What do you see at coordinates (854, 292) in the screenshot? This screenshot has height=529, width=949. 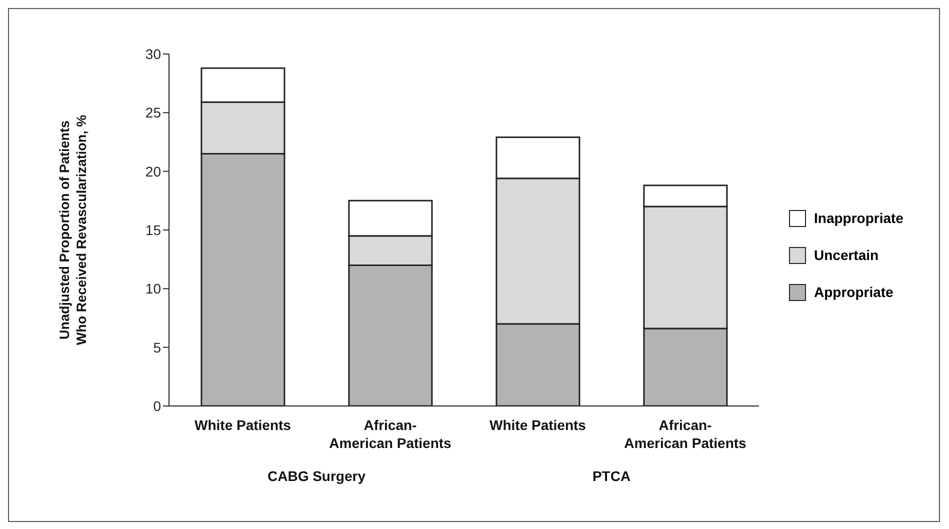 I see `legend-label: Appropriate` at bounding box center [854, 292].